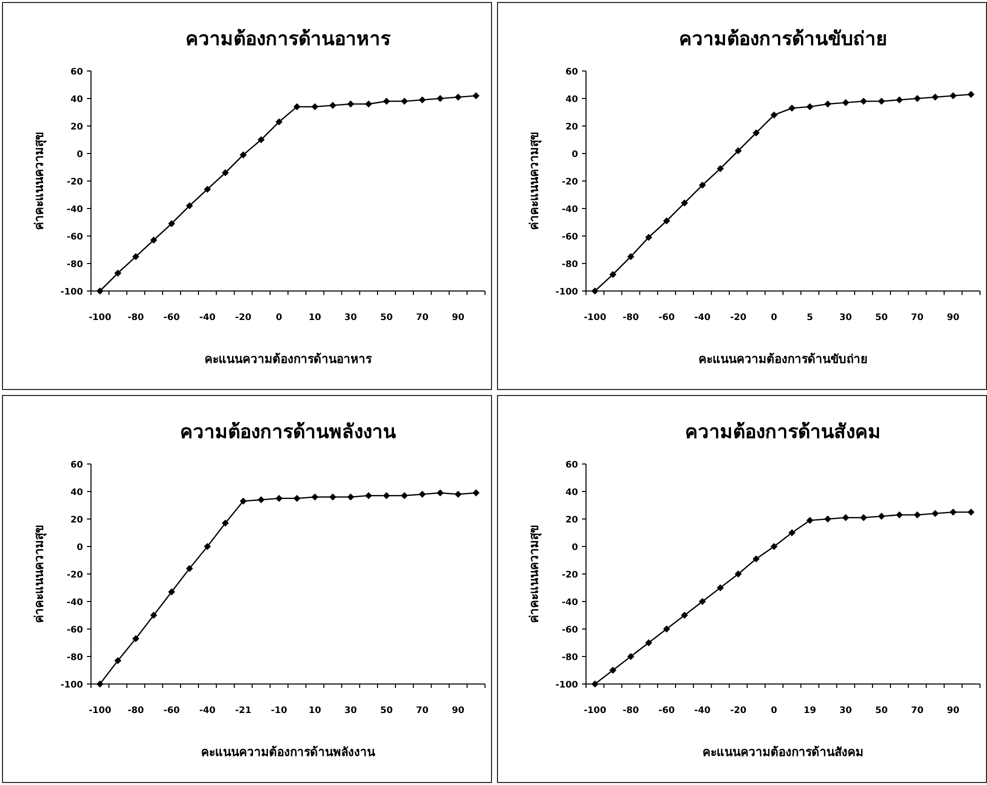 The height and width of the screenshot is (785, 987). I want to click on x-axis-title: คะแนนความต้องการด้านพลังงาน, so click(288, 752).